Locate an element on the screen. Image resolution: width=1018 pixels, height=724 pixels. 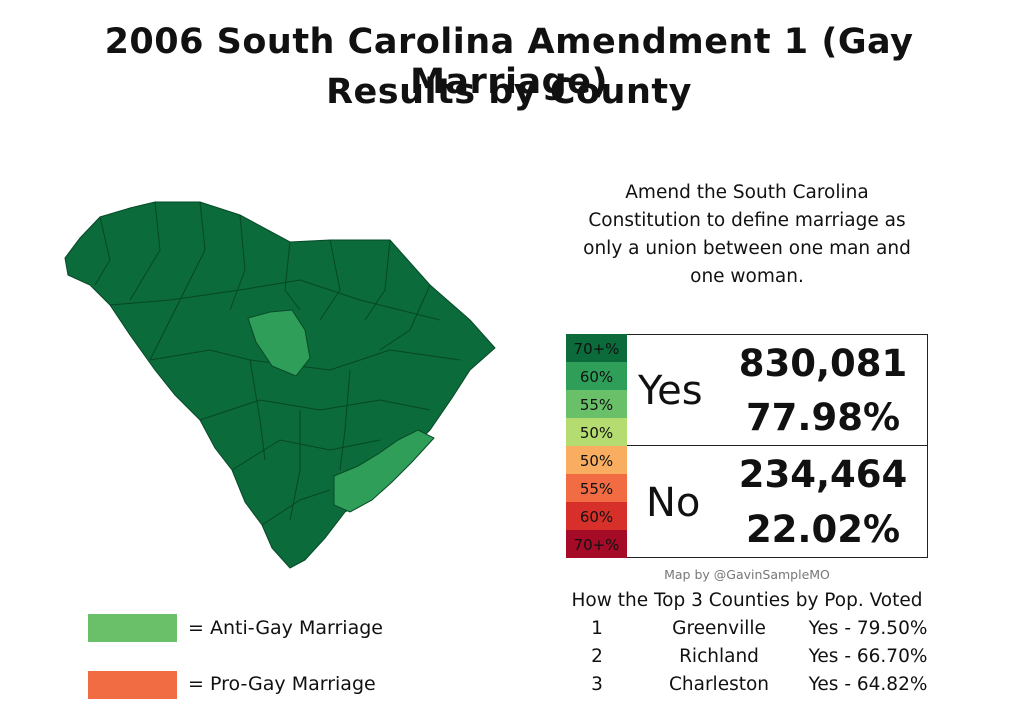
yes-percent: 77.98% is located at coordinates (823, 417).